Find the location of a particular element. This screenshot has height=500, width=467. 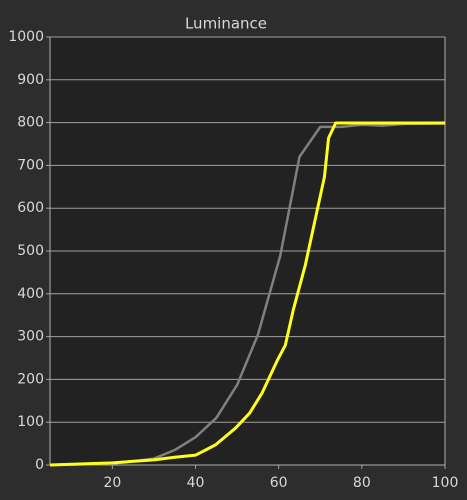

y-tick-label: 900 is located at coordinates (30, 80).